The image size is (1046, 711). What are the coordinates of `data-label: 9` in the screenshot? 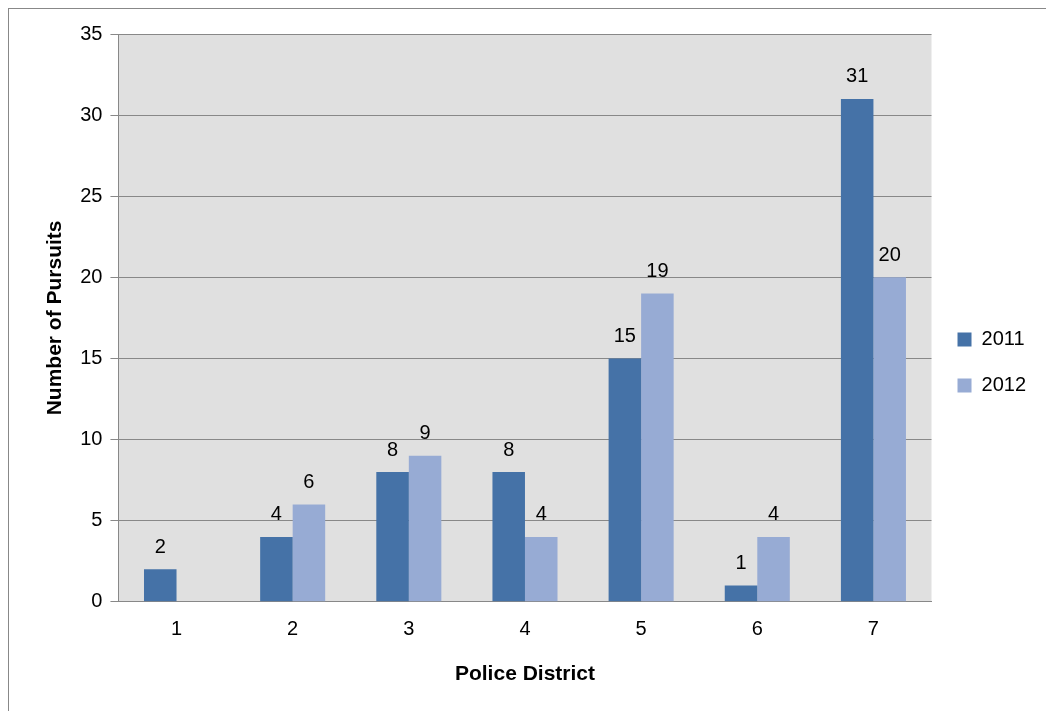 It's located at (425, 432).